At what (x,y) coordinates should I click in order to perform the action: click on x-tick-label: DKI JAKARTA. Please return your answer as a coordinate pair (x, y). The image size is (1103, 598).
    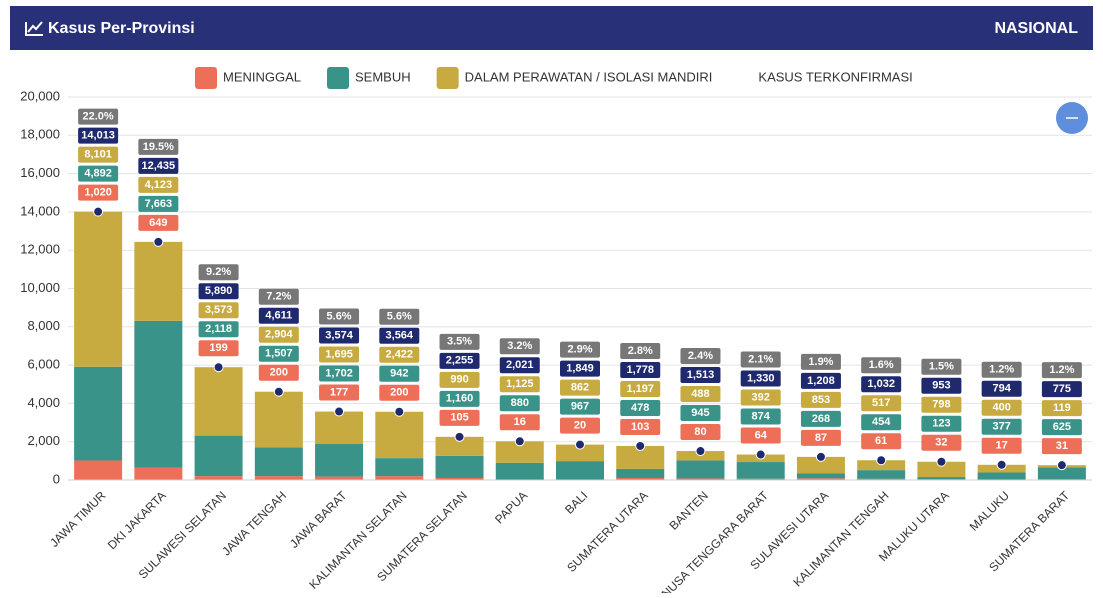
    Looking at the image, I should click on (137, 520).